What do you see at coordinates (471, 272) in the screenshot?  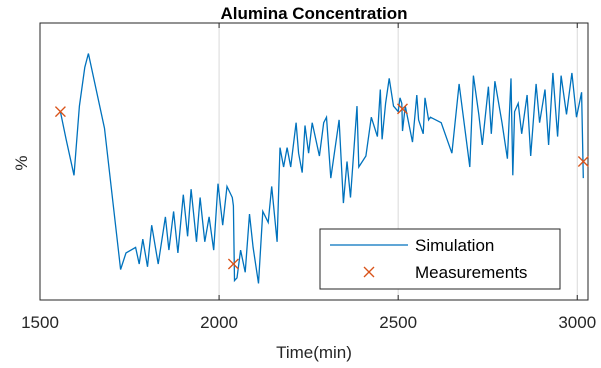 I see `legend-label-measurements: Measurements` at bounding box center [471, 272].